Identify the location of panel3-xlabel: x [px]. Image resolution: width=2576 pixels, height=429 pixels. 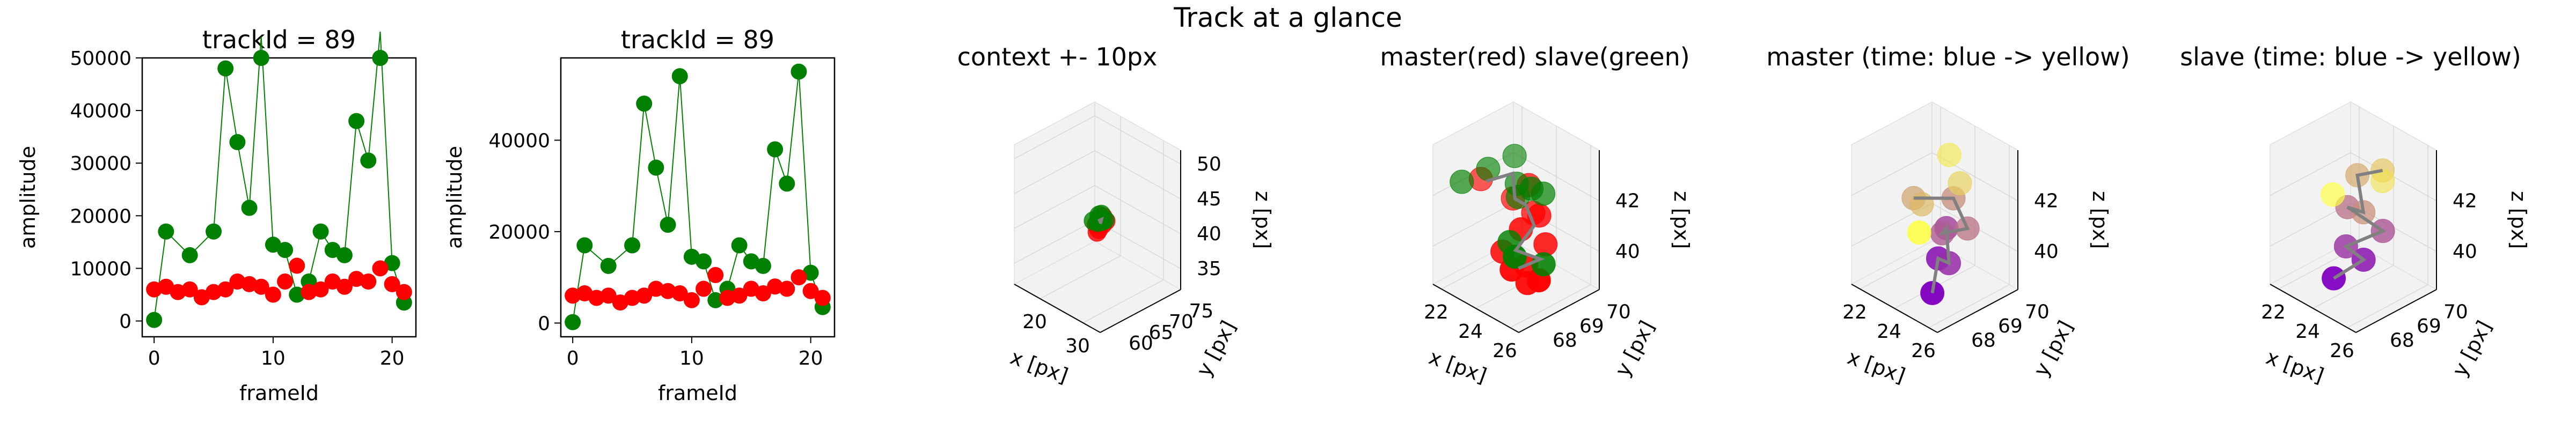
(1039, 366).